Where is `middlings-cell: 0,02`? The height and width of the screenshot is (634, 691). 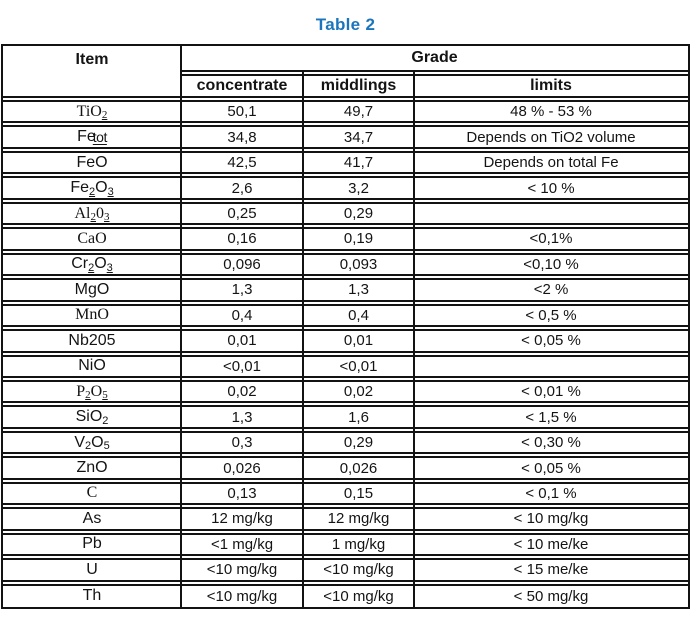
middlings-cell: 0,02 is located at coordinates (358, 391).